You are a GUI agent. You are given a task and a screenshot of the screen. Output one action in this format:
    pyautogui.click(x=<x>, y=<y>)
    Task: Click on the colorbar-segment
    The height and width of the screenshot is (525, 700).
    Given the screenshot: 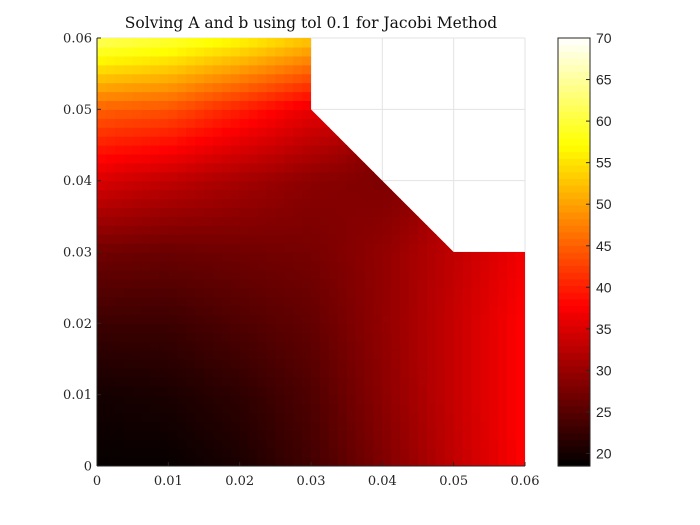 What is the action you would take?
    pyautogui.click(x=574, y=389)
    